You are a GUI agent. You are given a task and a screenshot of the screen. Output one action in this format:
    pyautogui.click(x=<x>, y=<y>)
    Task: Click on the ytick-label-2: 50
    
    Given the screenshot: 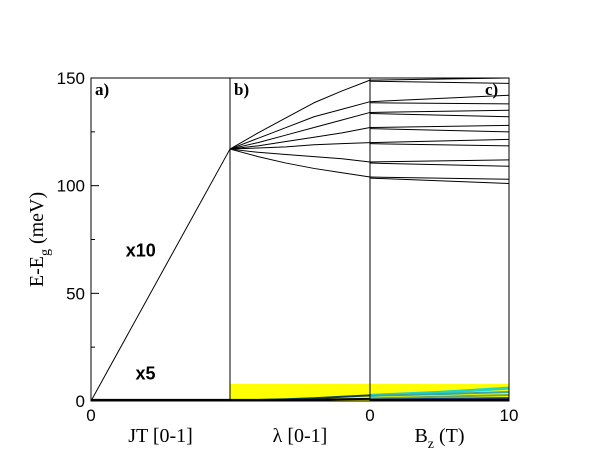 What is the action you would take?
    pyautogui.click(x=75, y=293)
    